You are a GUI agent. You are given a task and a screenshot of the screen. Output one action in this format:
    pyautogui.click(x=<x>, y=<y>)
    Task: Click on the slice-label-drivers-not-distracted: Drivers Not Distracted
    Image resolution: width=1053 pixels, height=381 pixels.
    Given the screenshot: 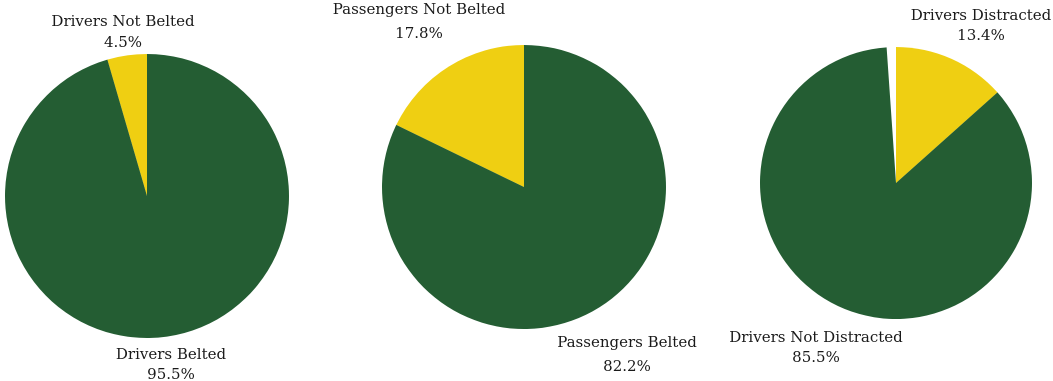 What is the action you would take?
    pyautogui.click(x=816, y=337)
    